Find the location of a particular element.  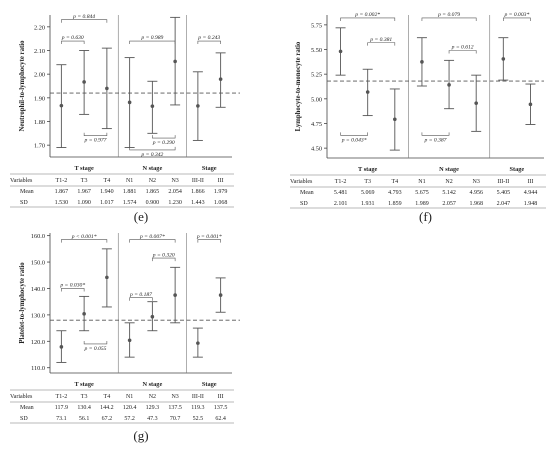

table-column-header: III-II is located at coordinates (198, 181).